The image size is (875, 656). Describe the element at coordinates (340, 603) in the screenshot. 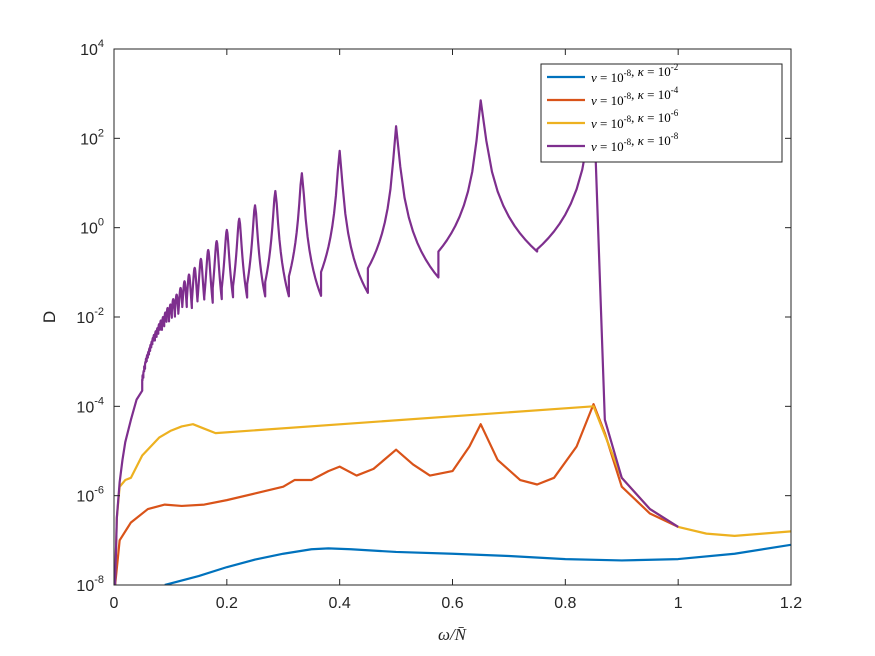

I see `x-tick-label: 0.4` at that location.